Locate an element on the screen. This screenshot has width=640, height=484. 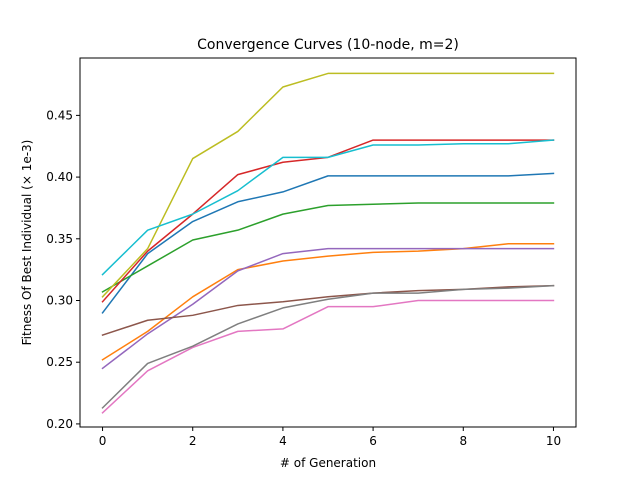
chart-title: Convergence Curves (10-node, m=2) is located at coordinates (328, 45).